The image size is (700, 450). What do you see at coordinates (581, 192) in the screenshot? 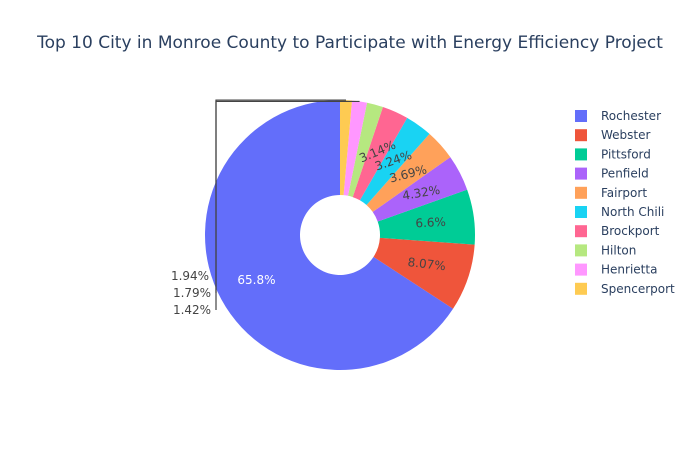
I see `legend-swatch-fairport` at bounding box center [581, 192].